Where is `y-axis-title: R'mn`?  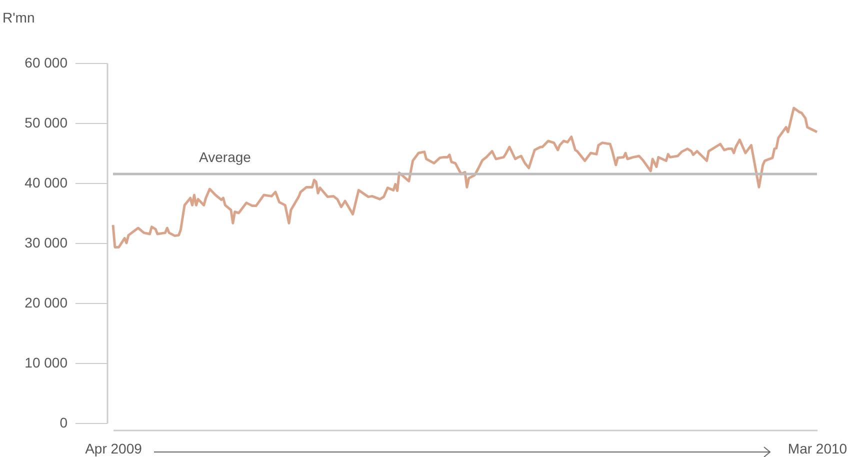
y-axis-title: R'mn is located at coordinates (18, 18).